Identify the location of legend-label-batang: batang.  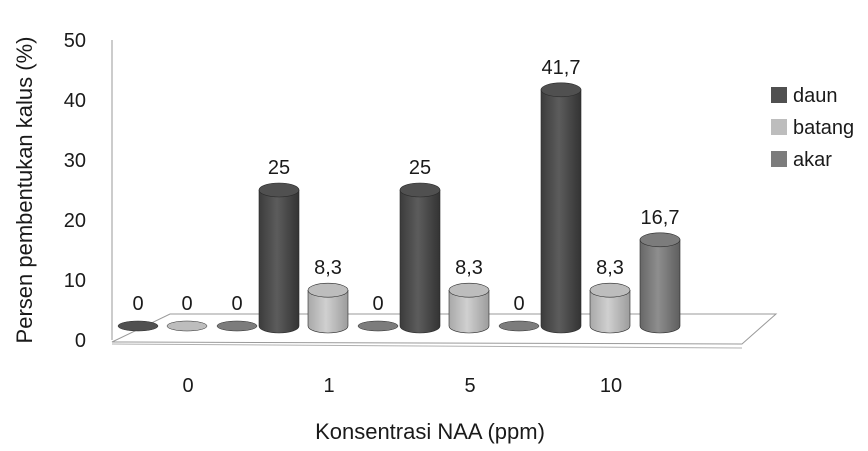
(823, 128).